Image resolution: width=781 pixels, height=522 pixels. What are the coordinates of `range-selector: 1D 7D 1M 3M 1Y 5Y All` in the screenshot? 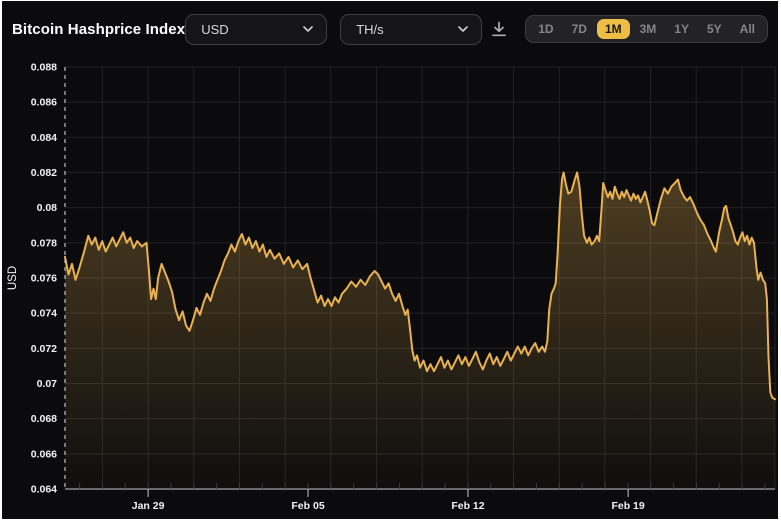 It's located at (646, 29).